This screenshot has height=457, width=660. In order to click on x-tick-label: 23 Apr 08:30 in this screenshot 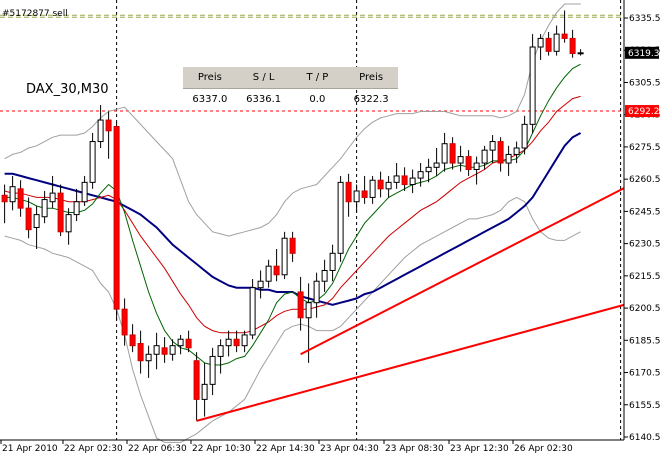, I will do `click(414, 449)`.